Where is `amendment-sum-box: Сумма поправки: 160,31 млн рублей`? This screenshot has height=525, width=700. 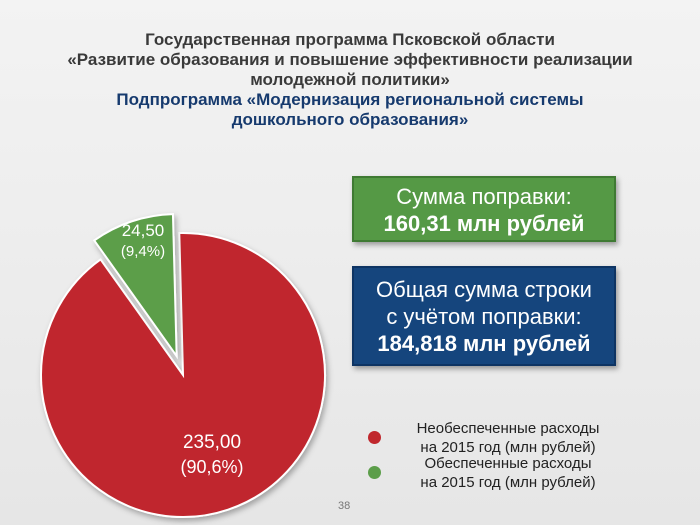
amendment-sum-box: Сумма поправки: 160,31 млн рублей is located at coordinates (484, 209).